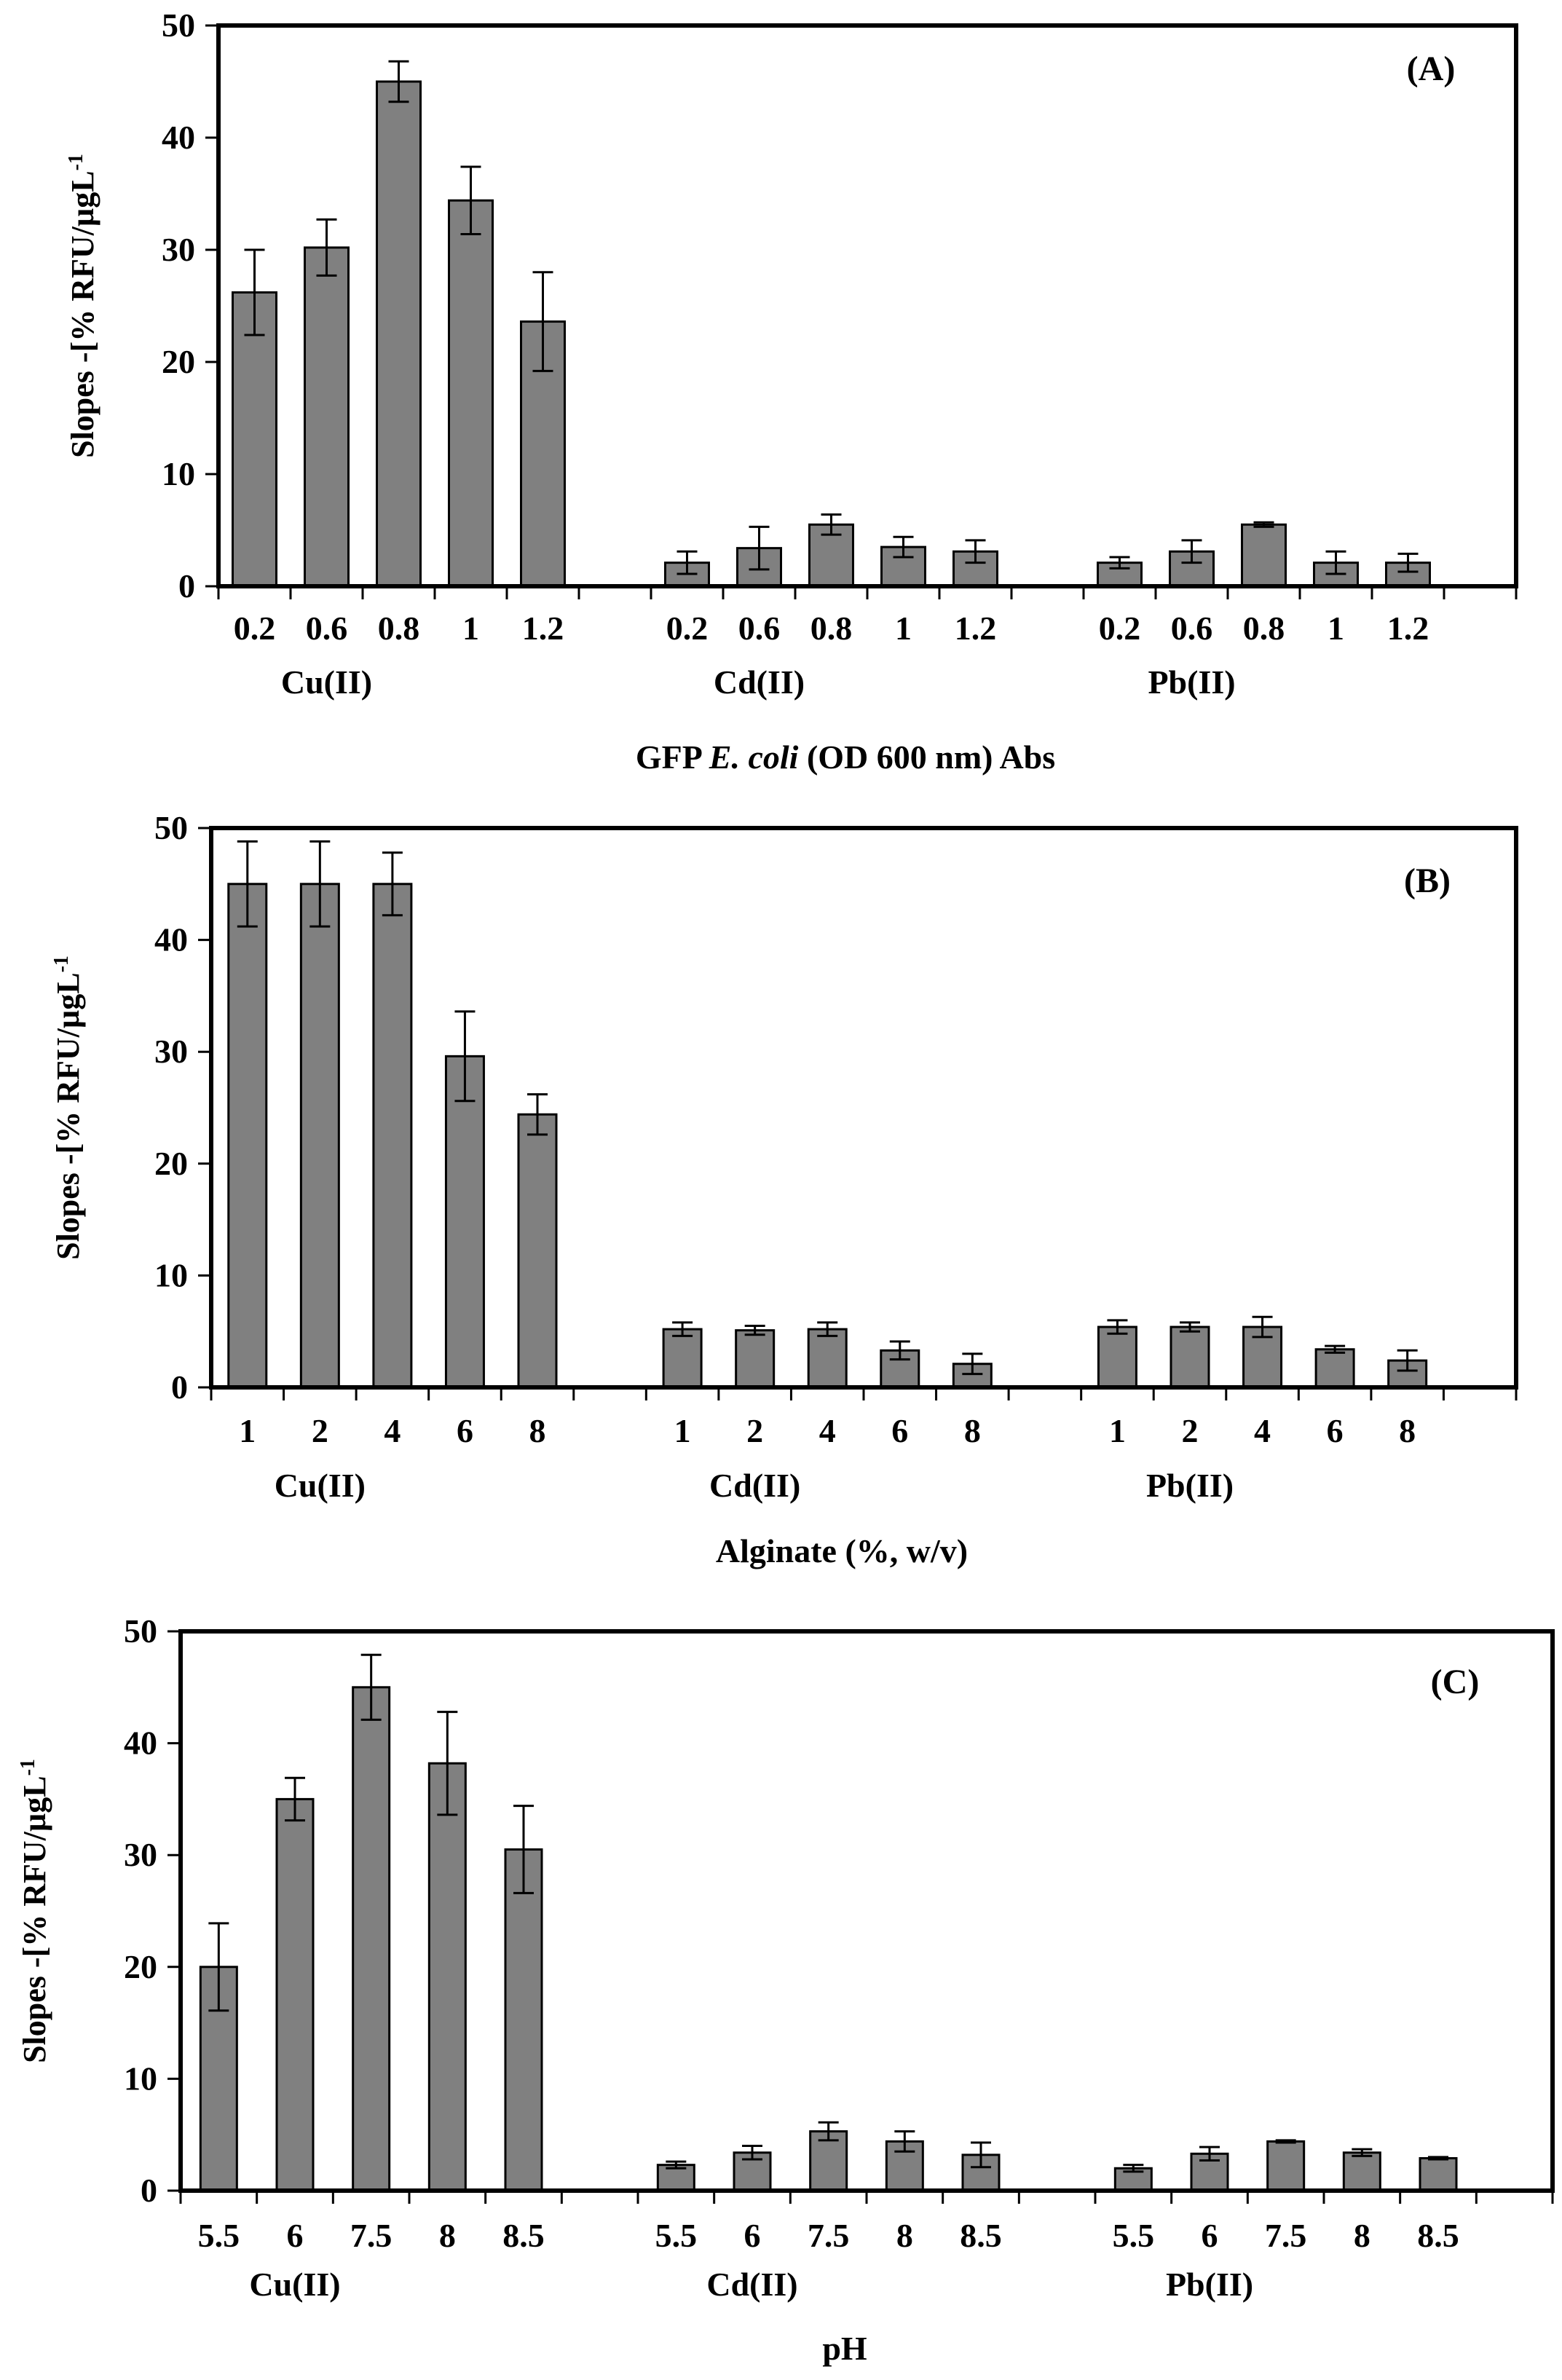 The image size is (1562, 2380). What do you see at coordinates (1455, 1682) in the screenshot?
I see `panel-label: (C)` at bounding box center [1455, 1682].